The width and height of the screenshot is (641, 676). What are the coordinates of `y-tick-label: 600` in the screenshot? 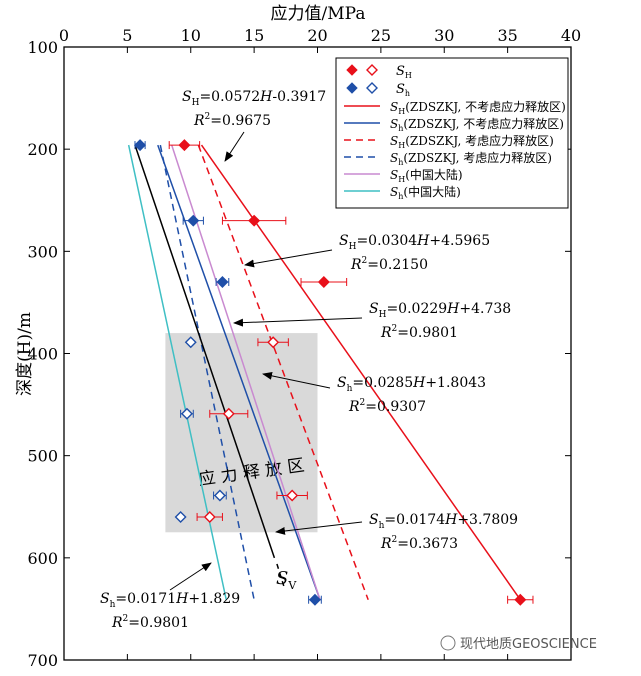 It's located at (42, 558).